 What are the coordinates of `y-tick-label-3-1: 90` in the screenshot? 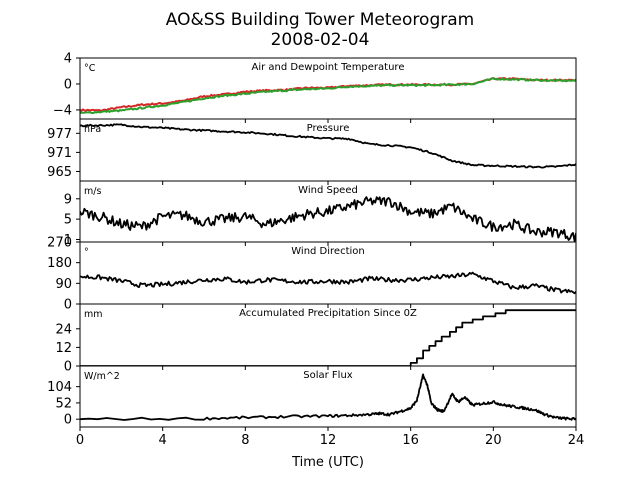 It's located at (63, 284).